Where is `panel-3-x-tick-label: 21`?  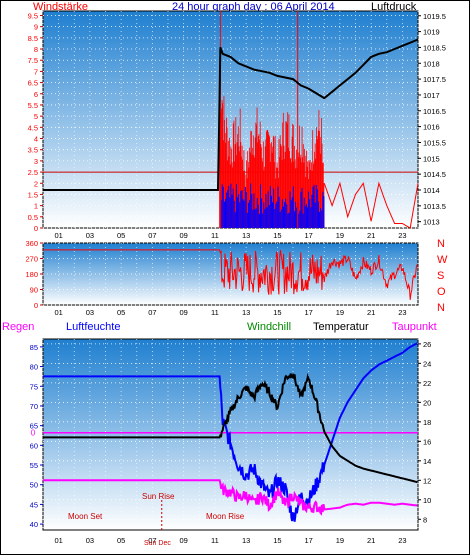 panel-3-x-tick-label: 21 is located at coordinates (371, 540).